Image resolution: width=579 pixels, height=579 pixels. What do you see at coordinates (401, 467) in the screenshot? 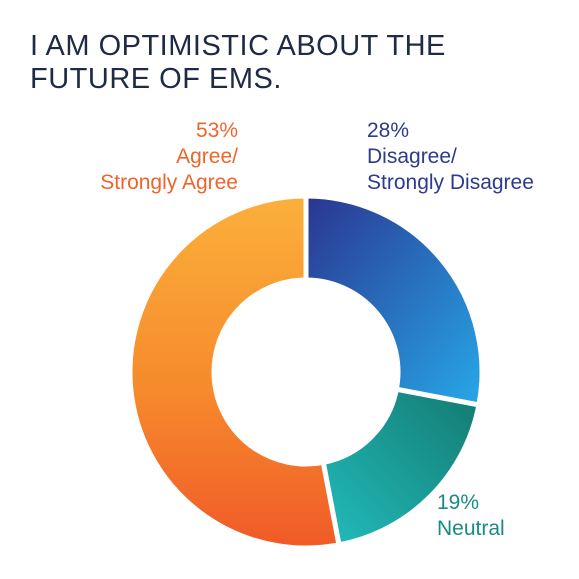
I see `slice-neutral` at bounding box center [401, 467].